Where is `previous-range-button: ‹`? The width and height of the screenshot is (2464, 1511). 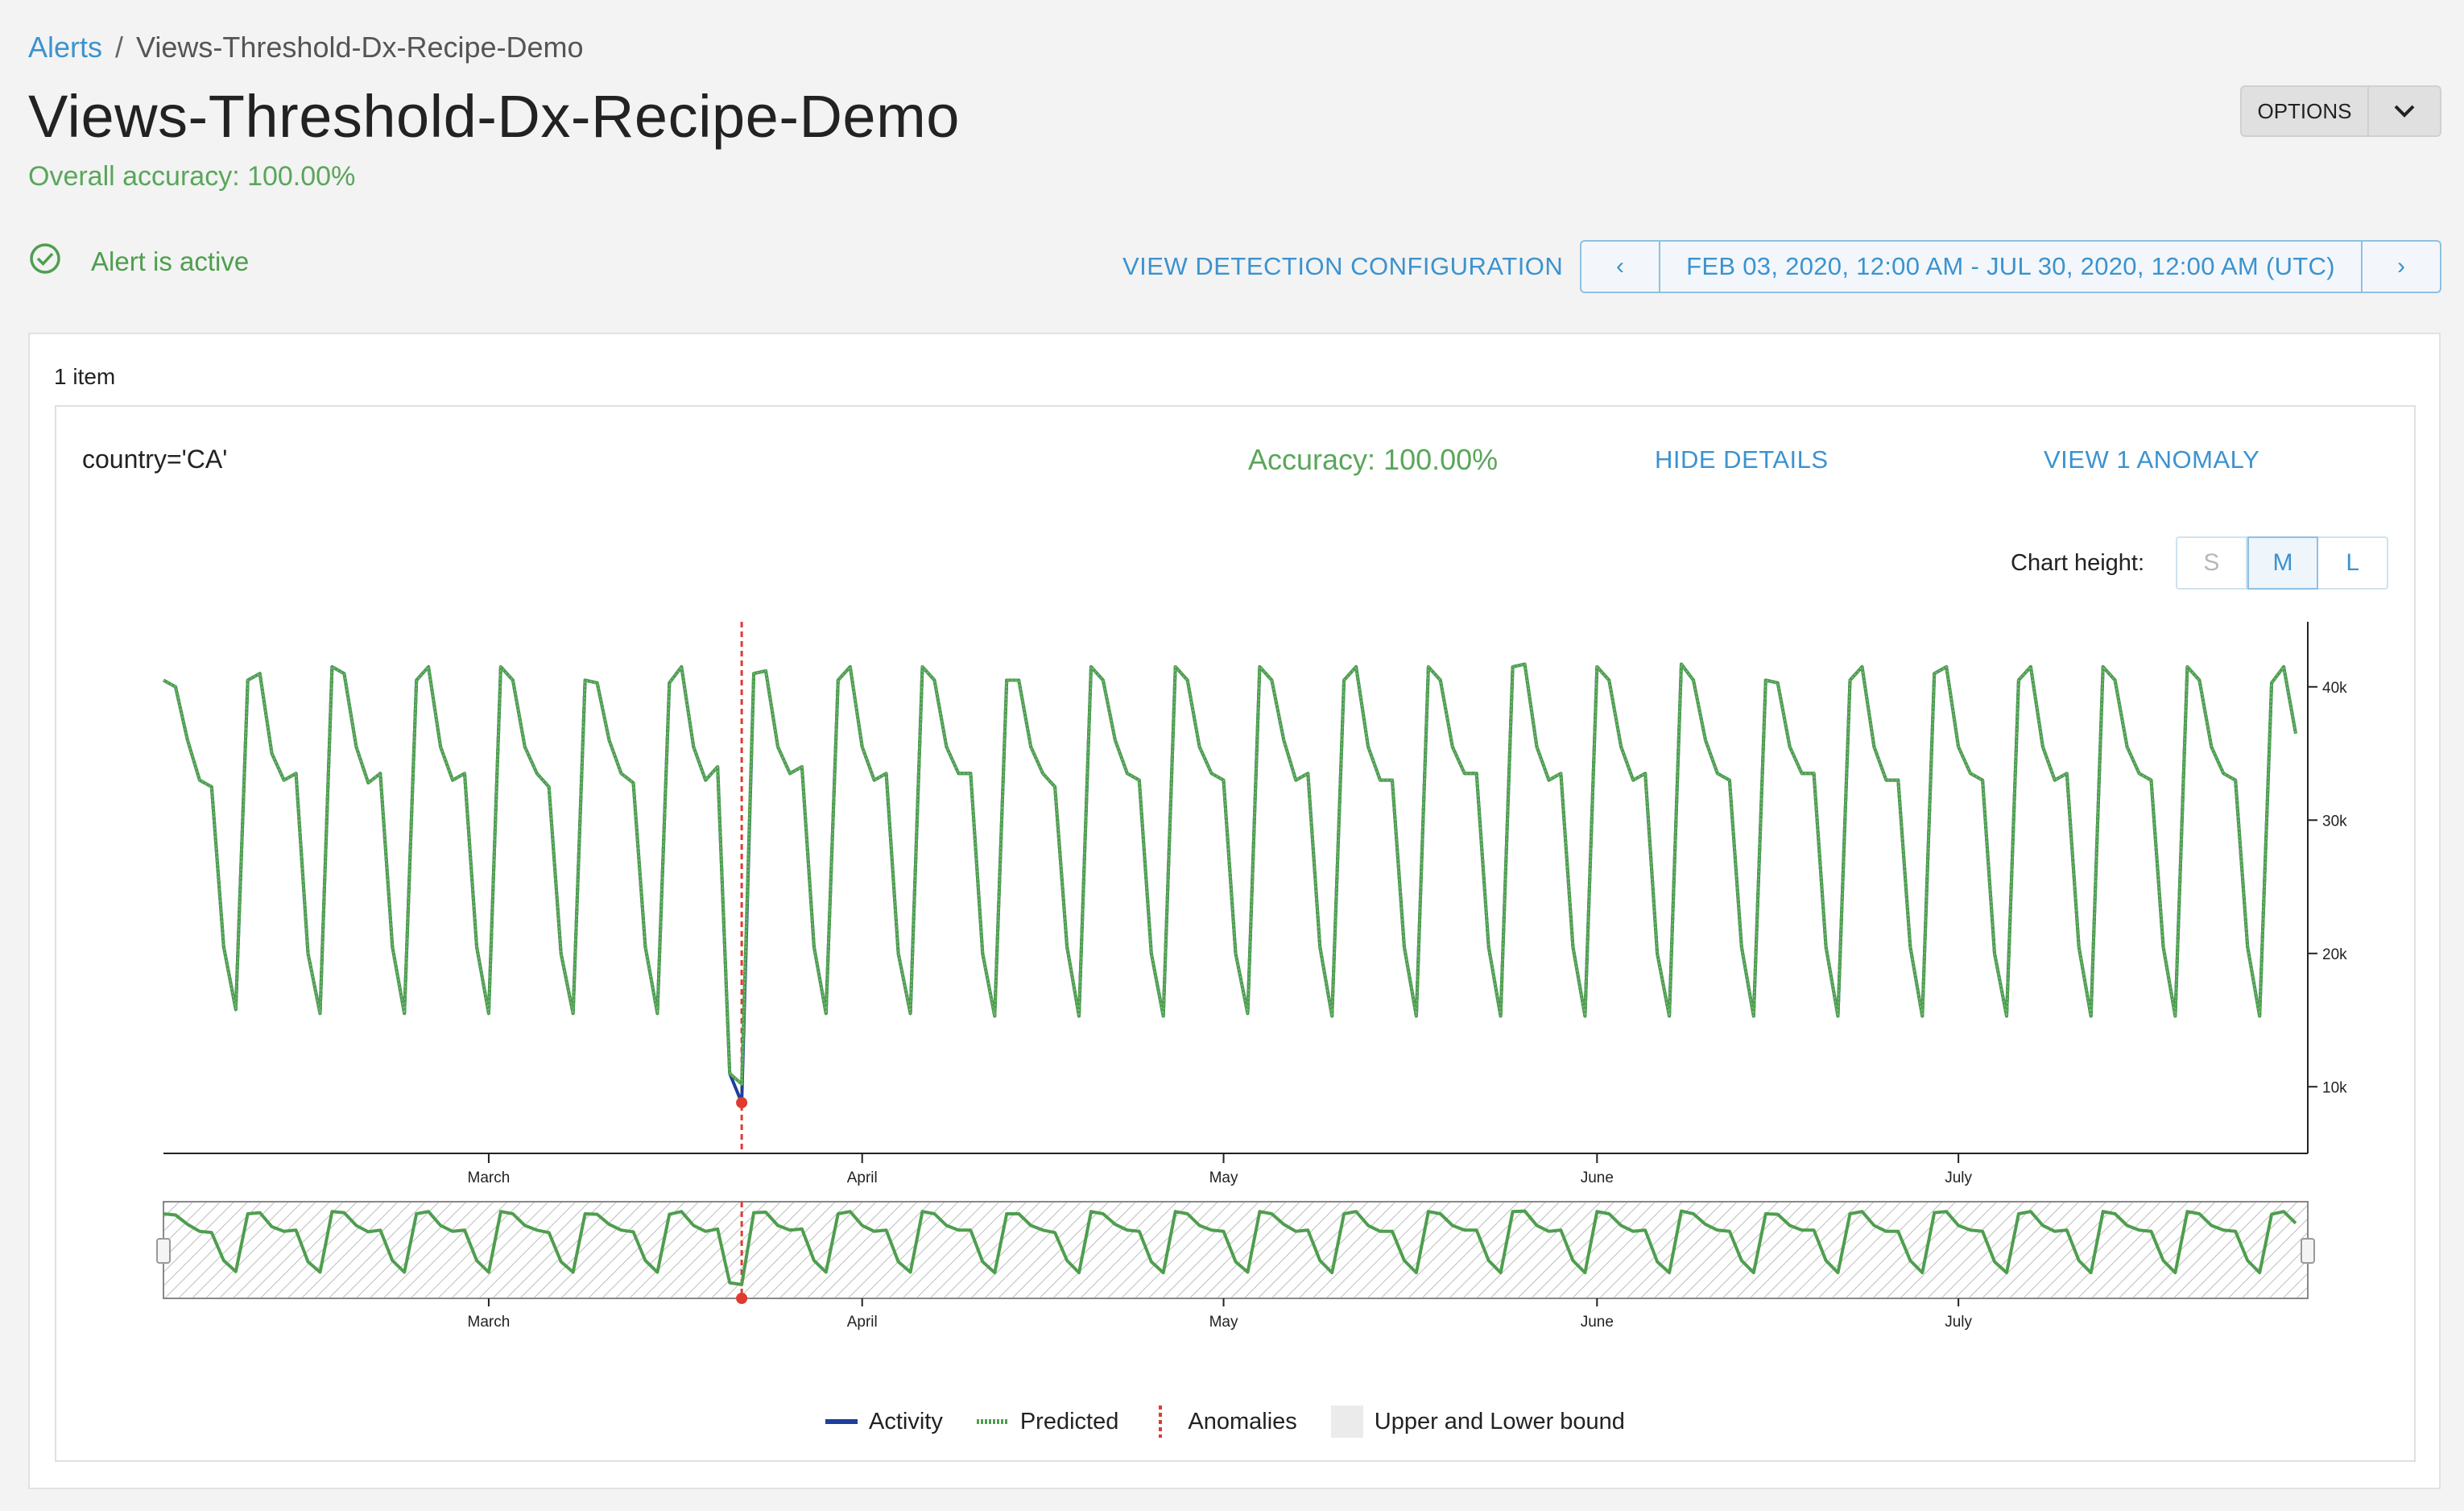 previous-range-button: ‹ is located at coordinates (1620, 267).